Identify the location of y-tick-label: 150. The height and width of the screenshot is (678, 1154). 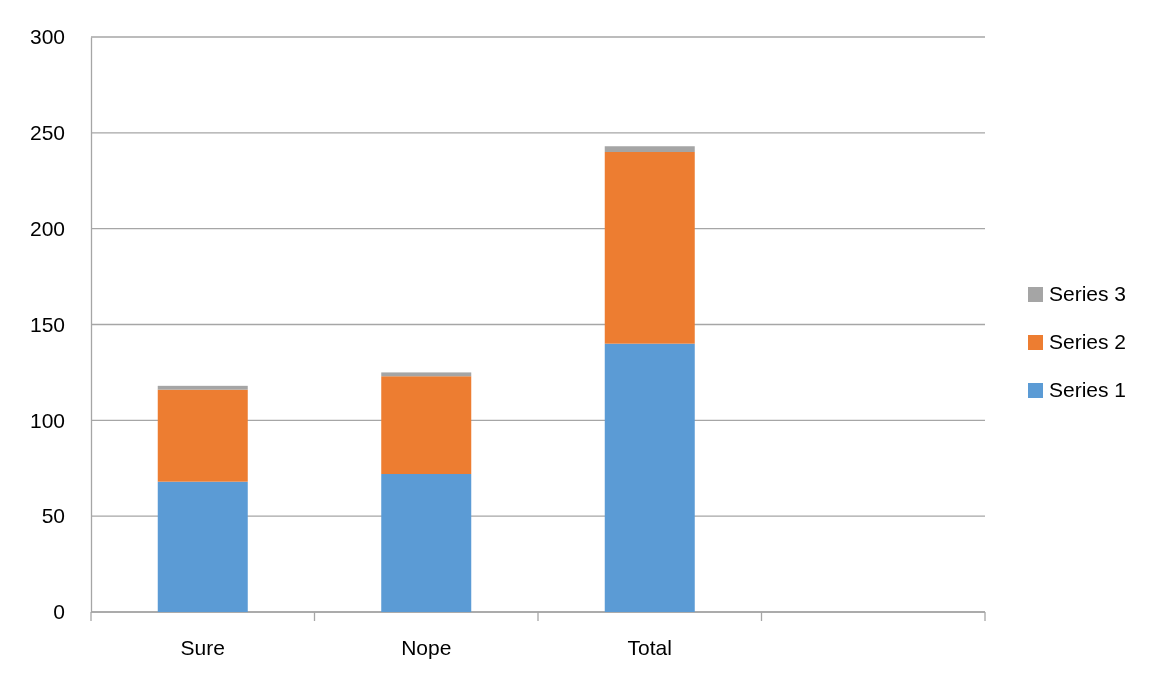
(47, 324).